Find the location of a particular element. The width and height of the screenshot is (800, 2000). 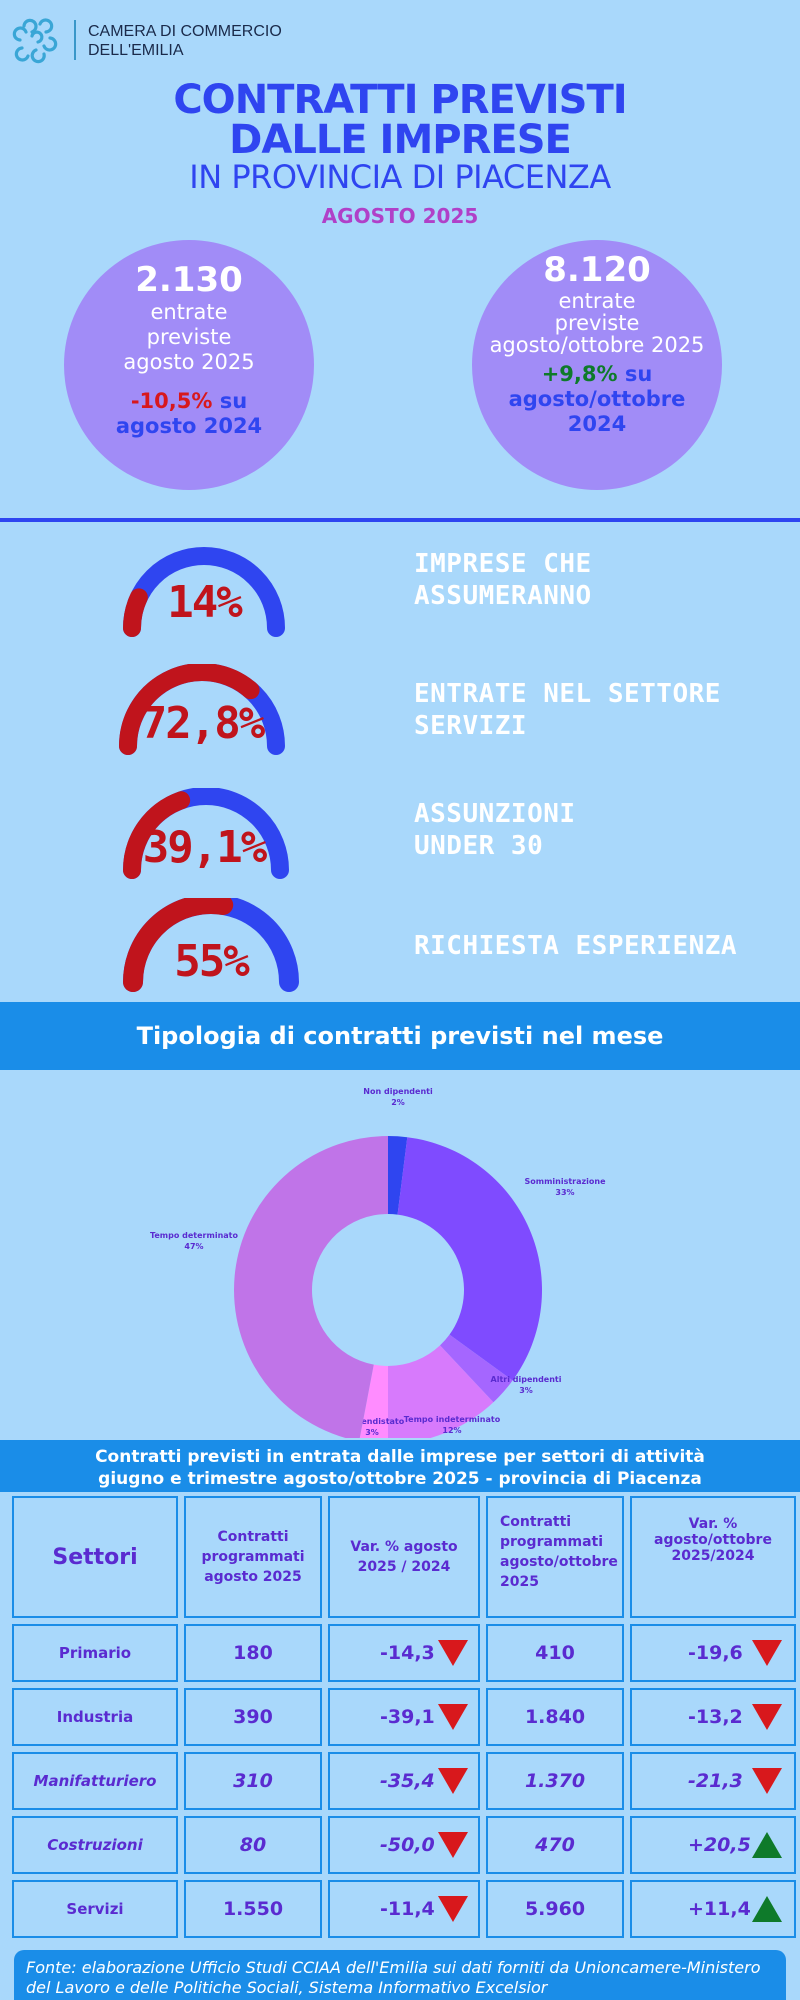

gauge-under-30-value: 39,1% is located at coordinates (204, 847).